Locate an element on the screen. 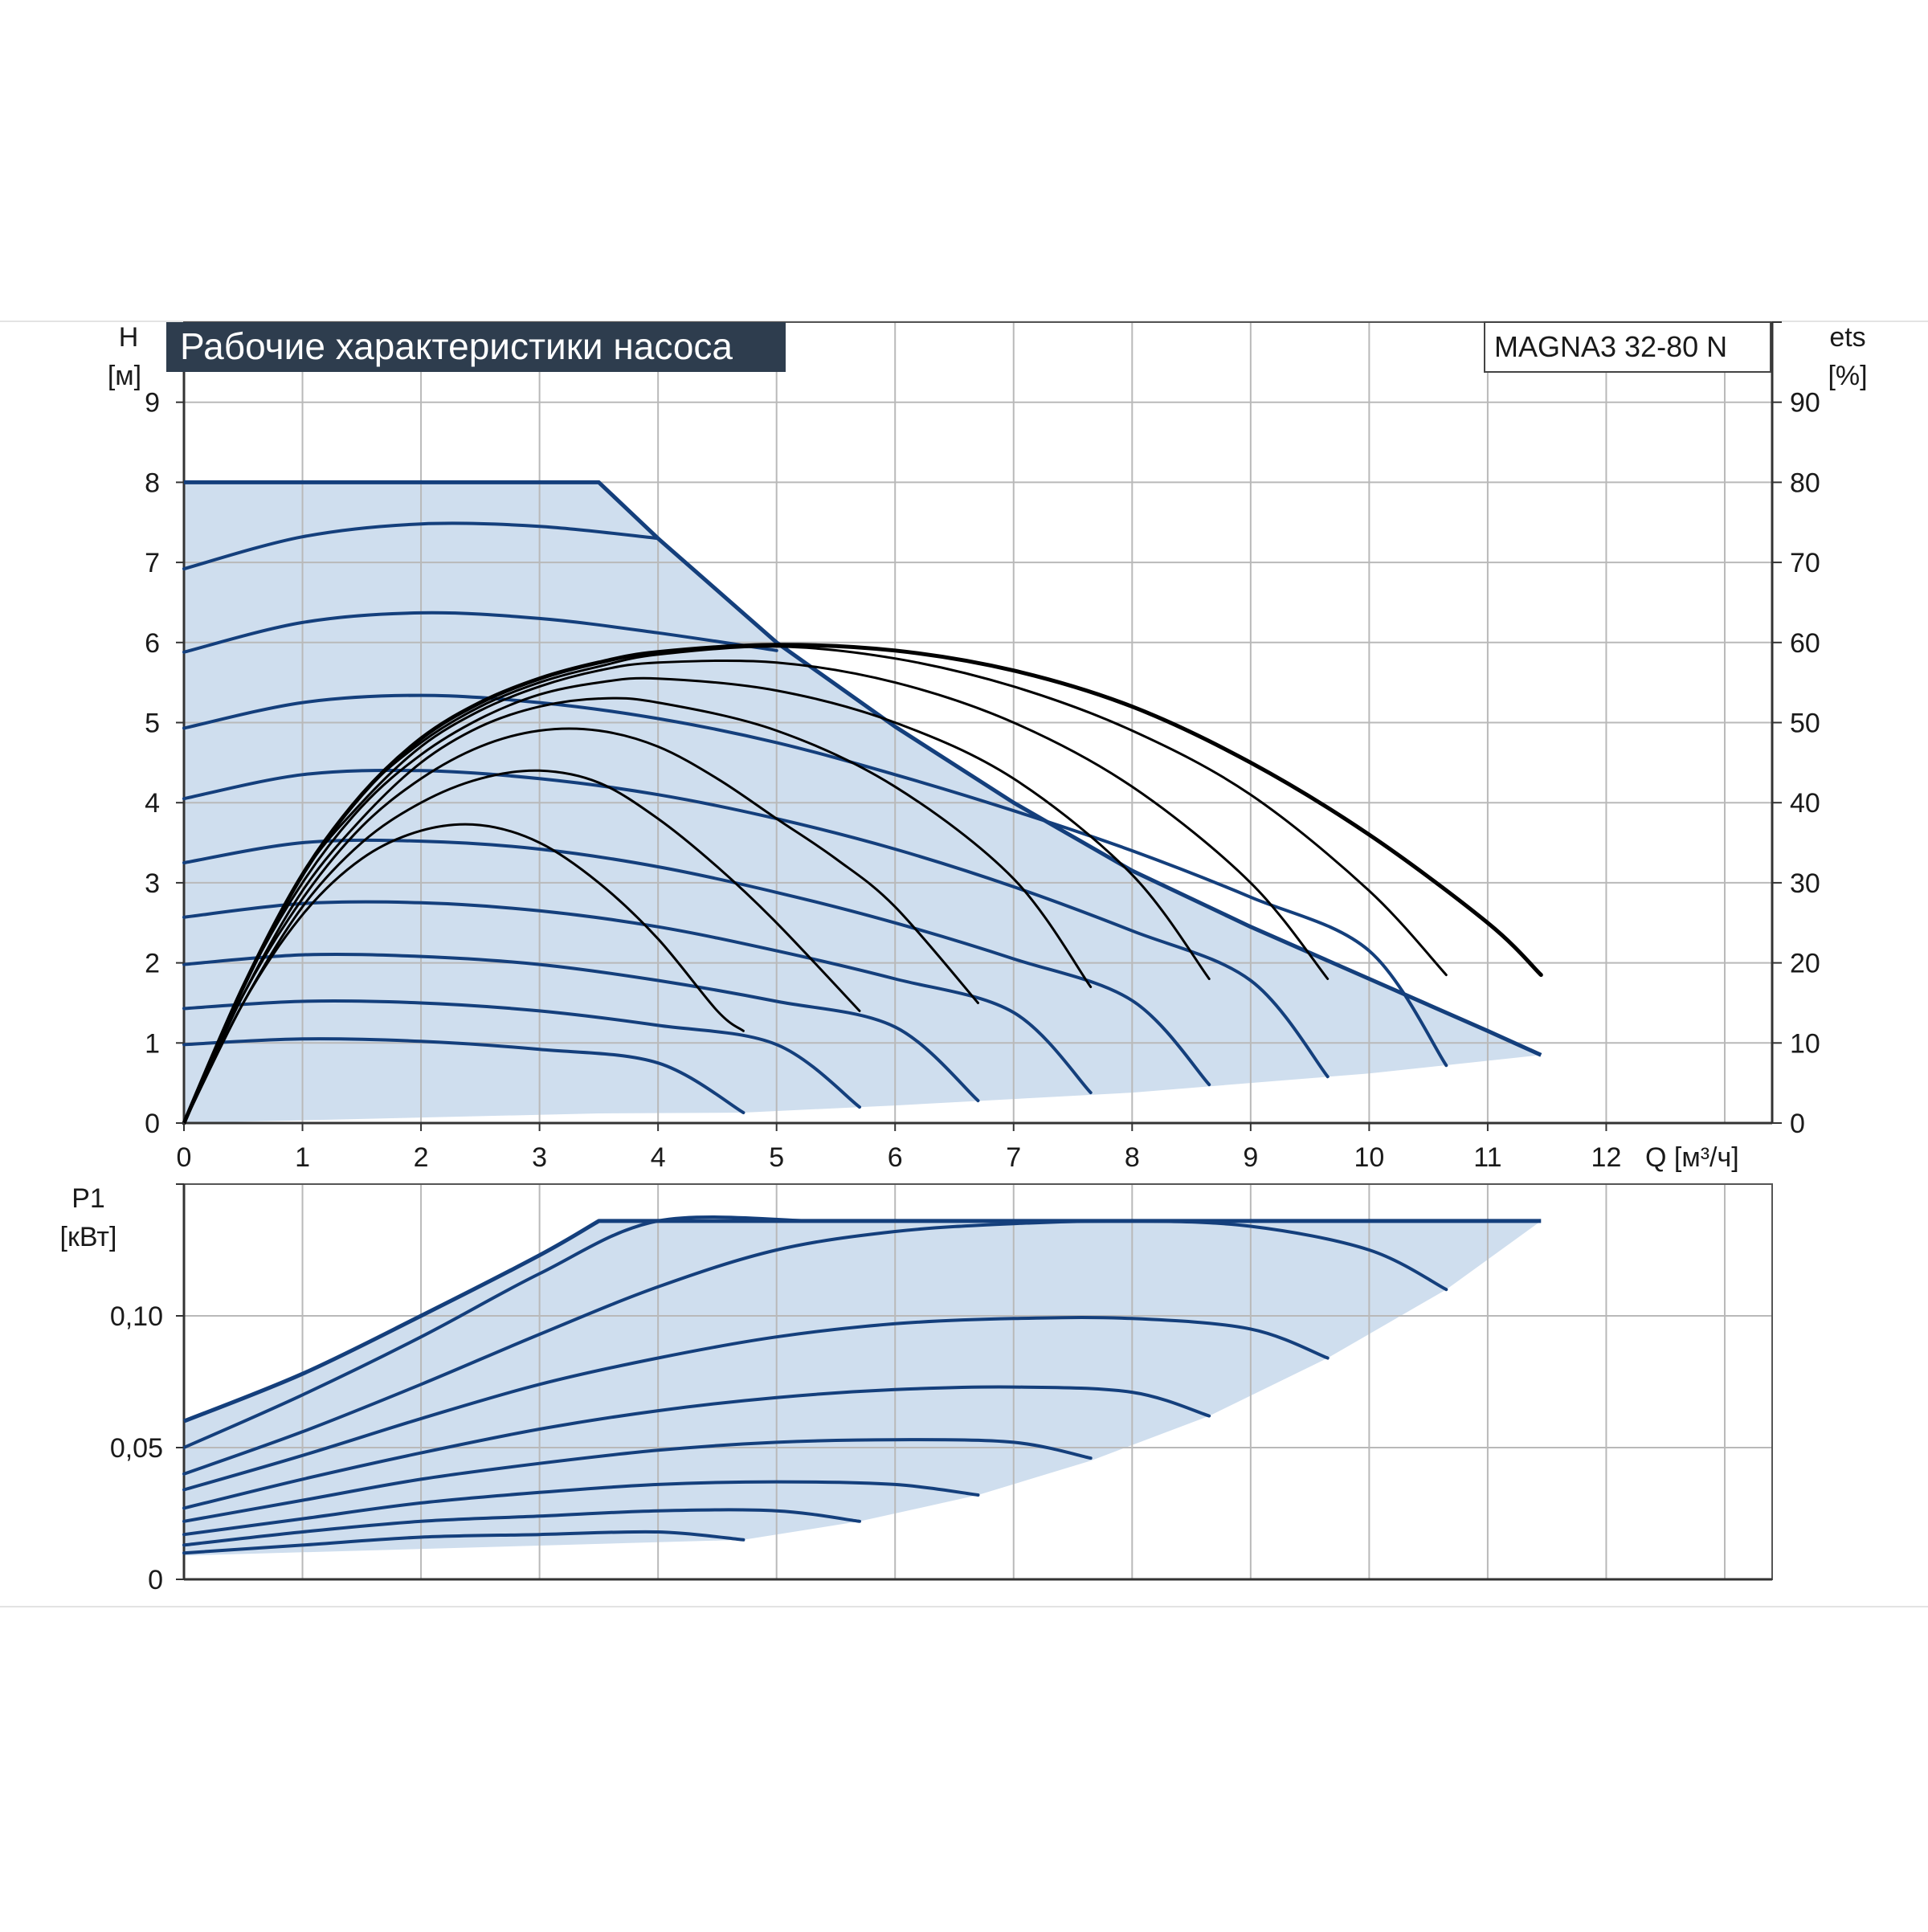  efficiency-y-tick-label: 40 is located at coordinates (1805, 804).